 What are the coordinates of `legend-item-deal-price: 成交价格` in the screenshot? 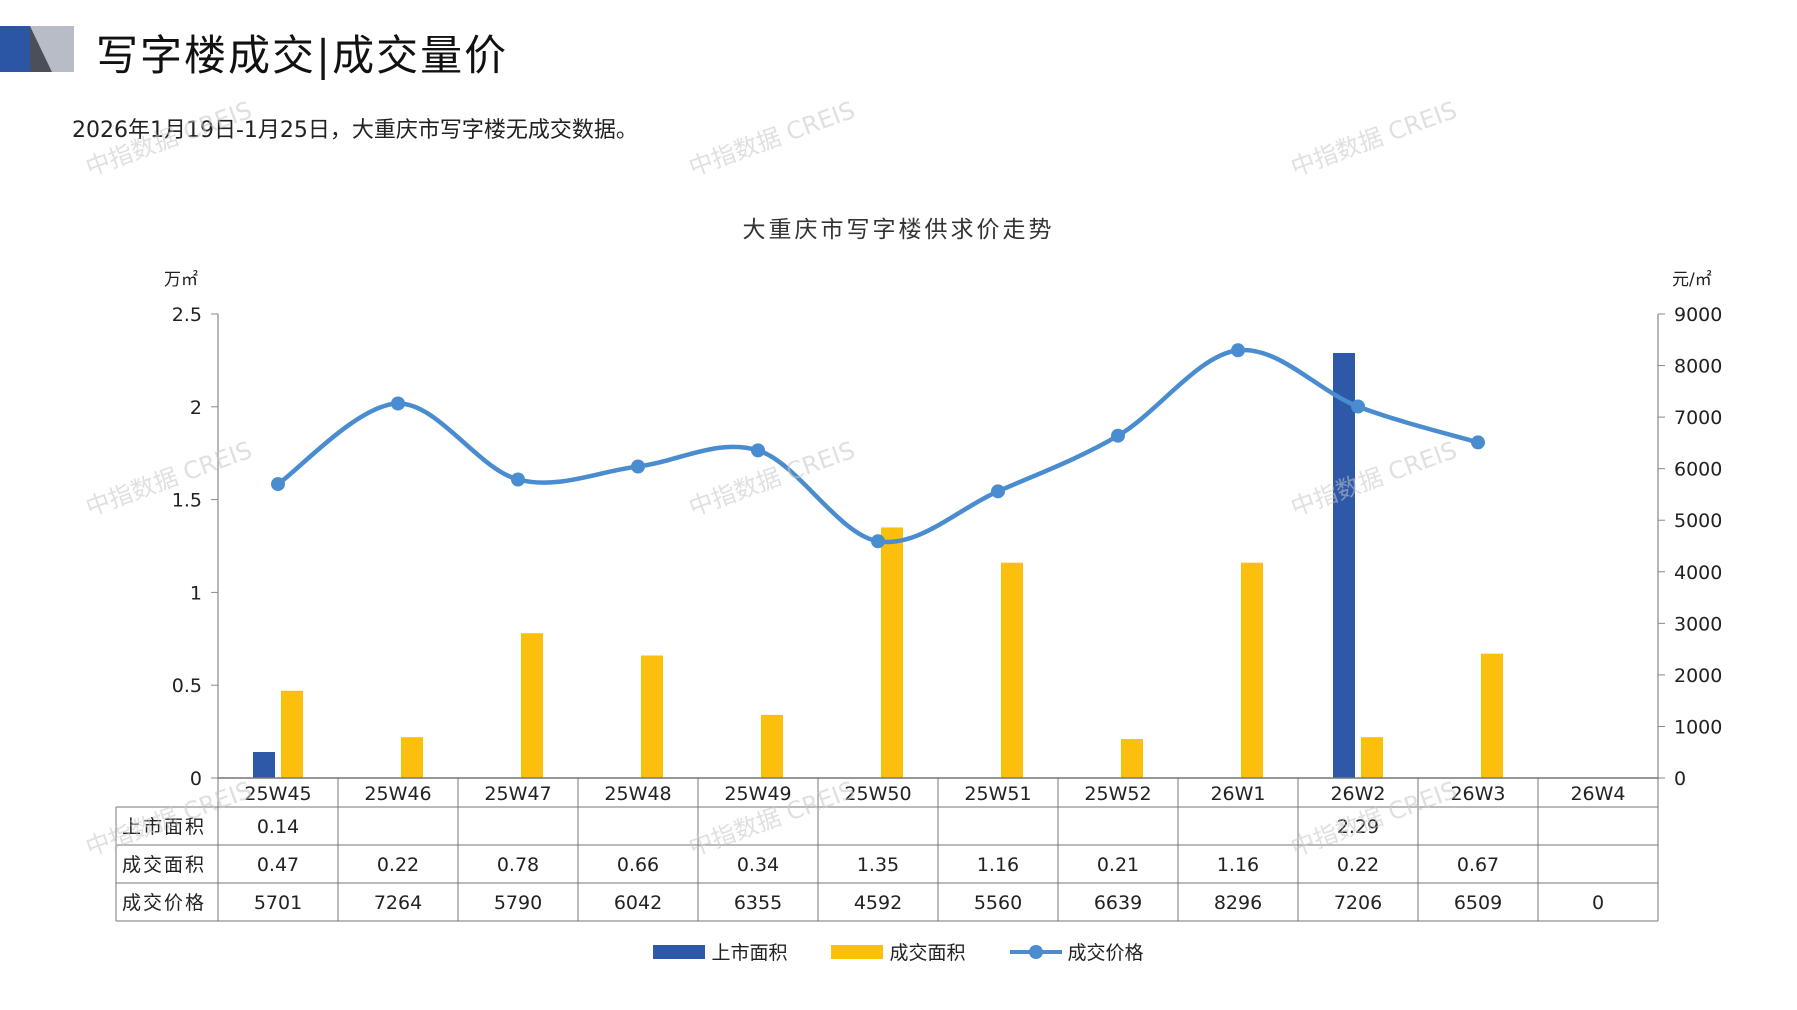 It's located at (1076, 951).